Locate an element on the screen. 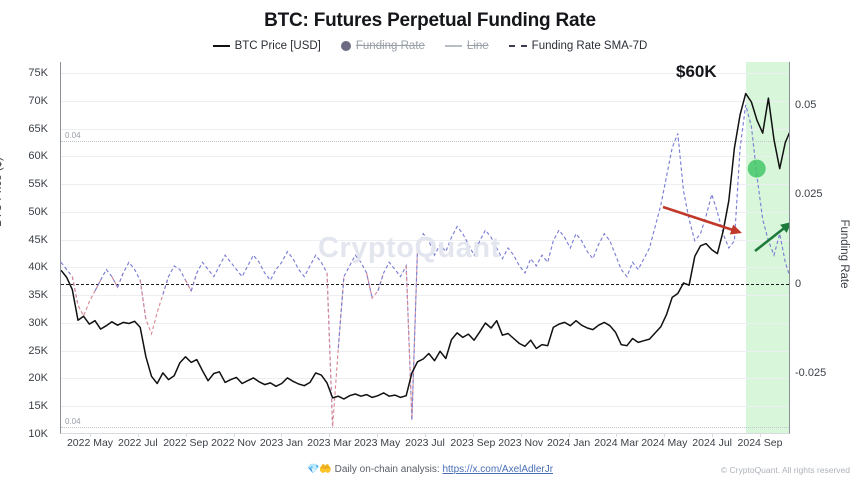  y-axis-left-tick: 70K is located at coordinates (38, 100).